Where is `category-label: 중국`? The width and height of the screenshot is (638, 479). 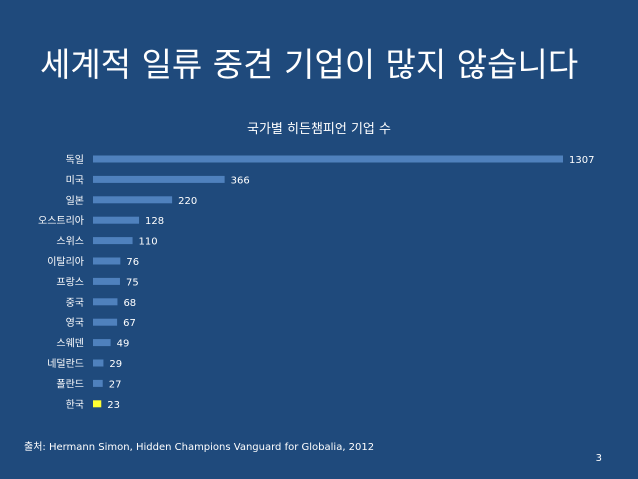
category-label: 중국 is located at coordinates (75, 303).